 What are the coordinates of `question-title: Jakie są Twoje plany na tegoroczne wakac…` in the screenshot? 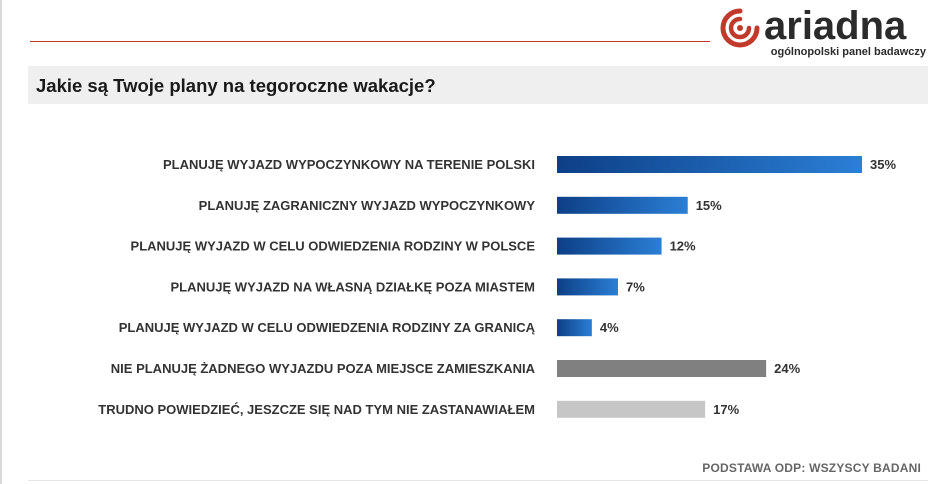 It's located at (236, 85).